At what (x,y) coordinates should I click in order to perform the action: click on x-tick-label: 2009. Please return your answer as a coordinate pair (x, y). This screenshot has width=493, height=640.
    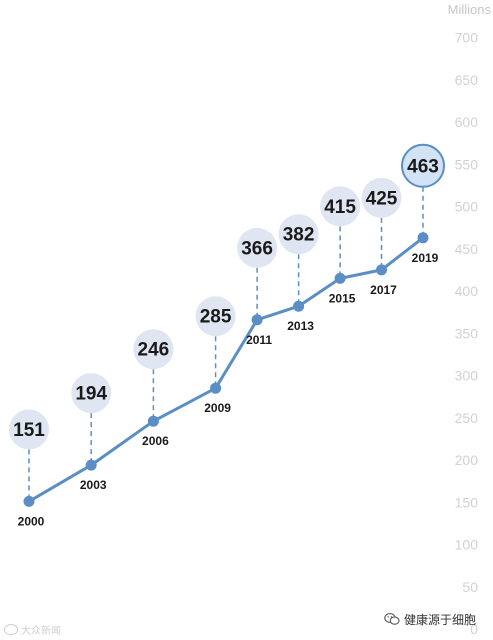
    Looking at the image, I should click on (217, 408).